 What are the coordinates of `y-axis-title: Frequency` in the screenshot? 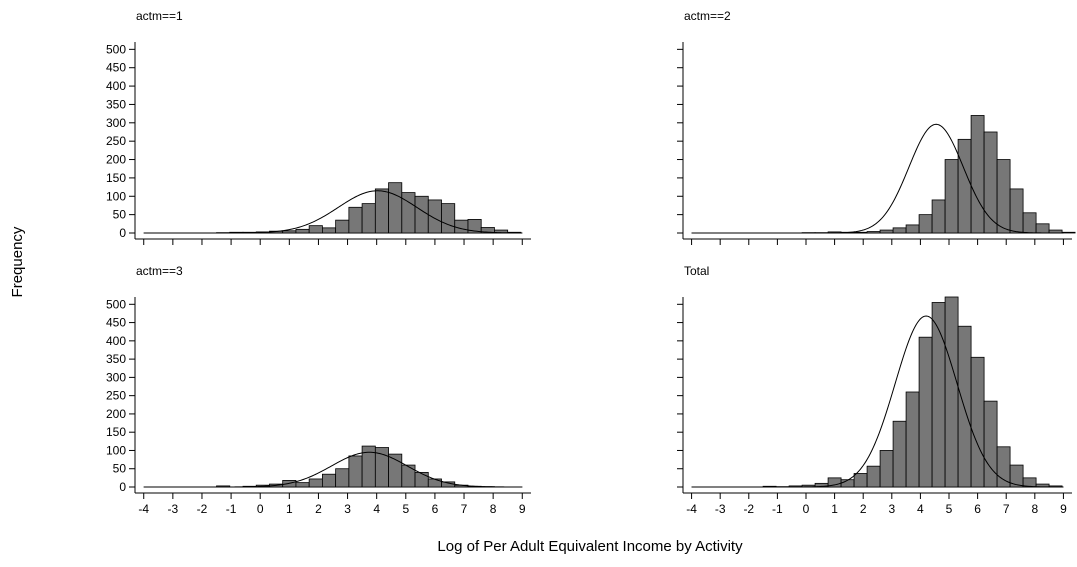 It's located at (17, 261).